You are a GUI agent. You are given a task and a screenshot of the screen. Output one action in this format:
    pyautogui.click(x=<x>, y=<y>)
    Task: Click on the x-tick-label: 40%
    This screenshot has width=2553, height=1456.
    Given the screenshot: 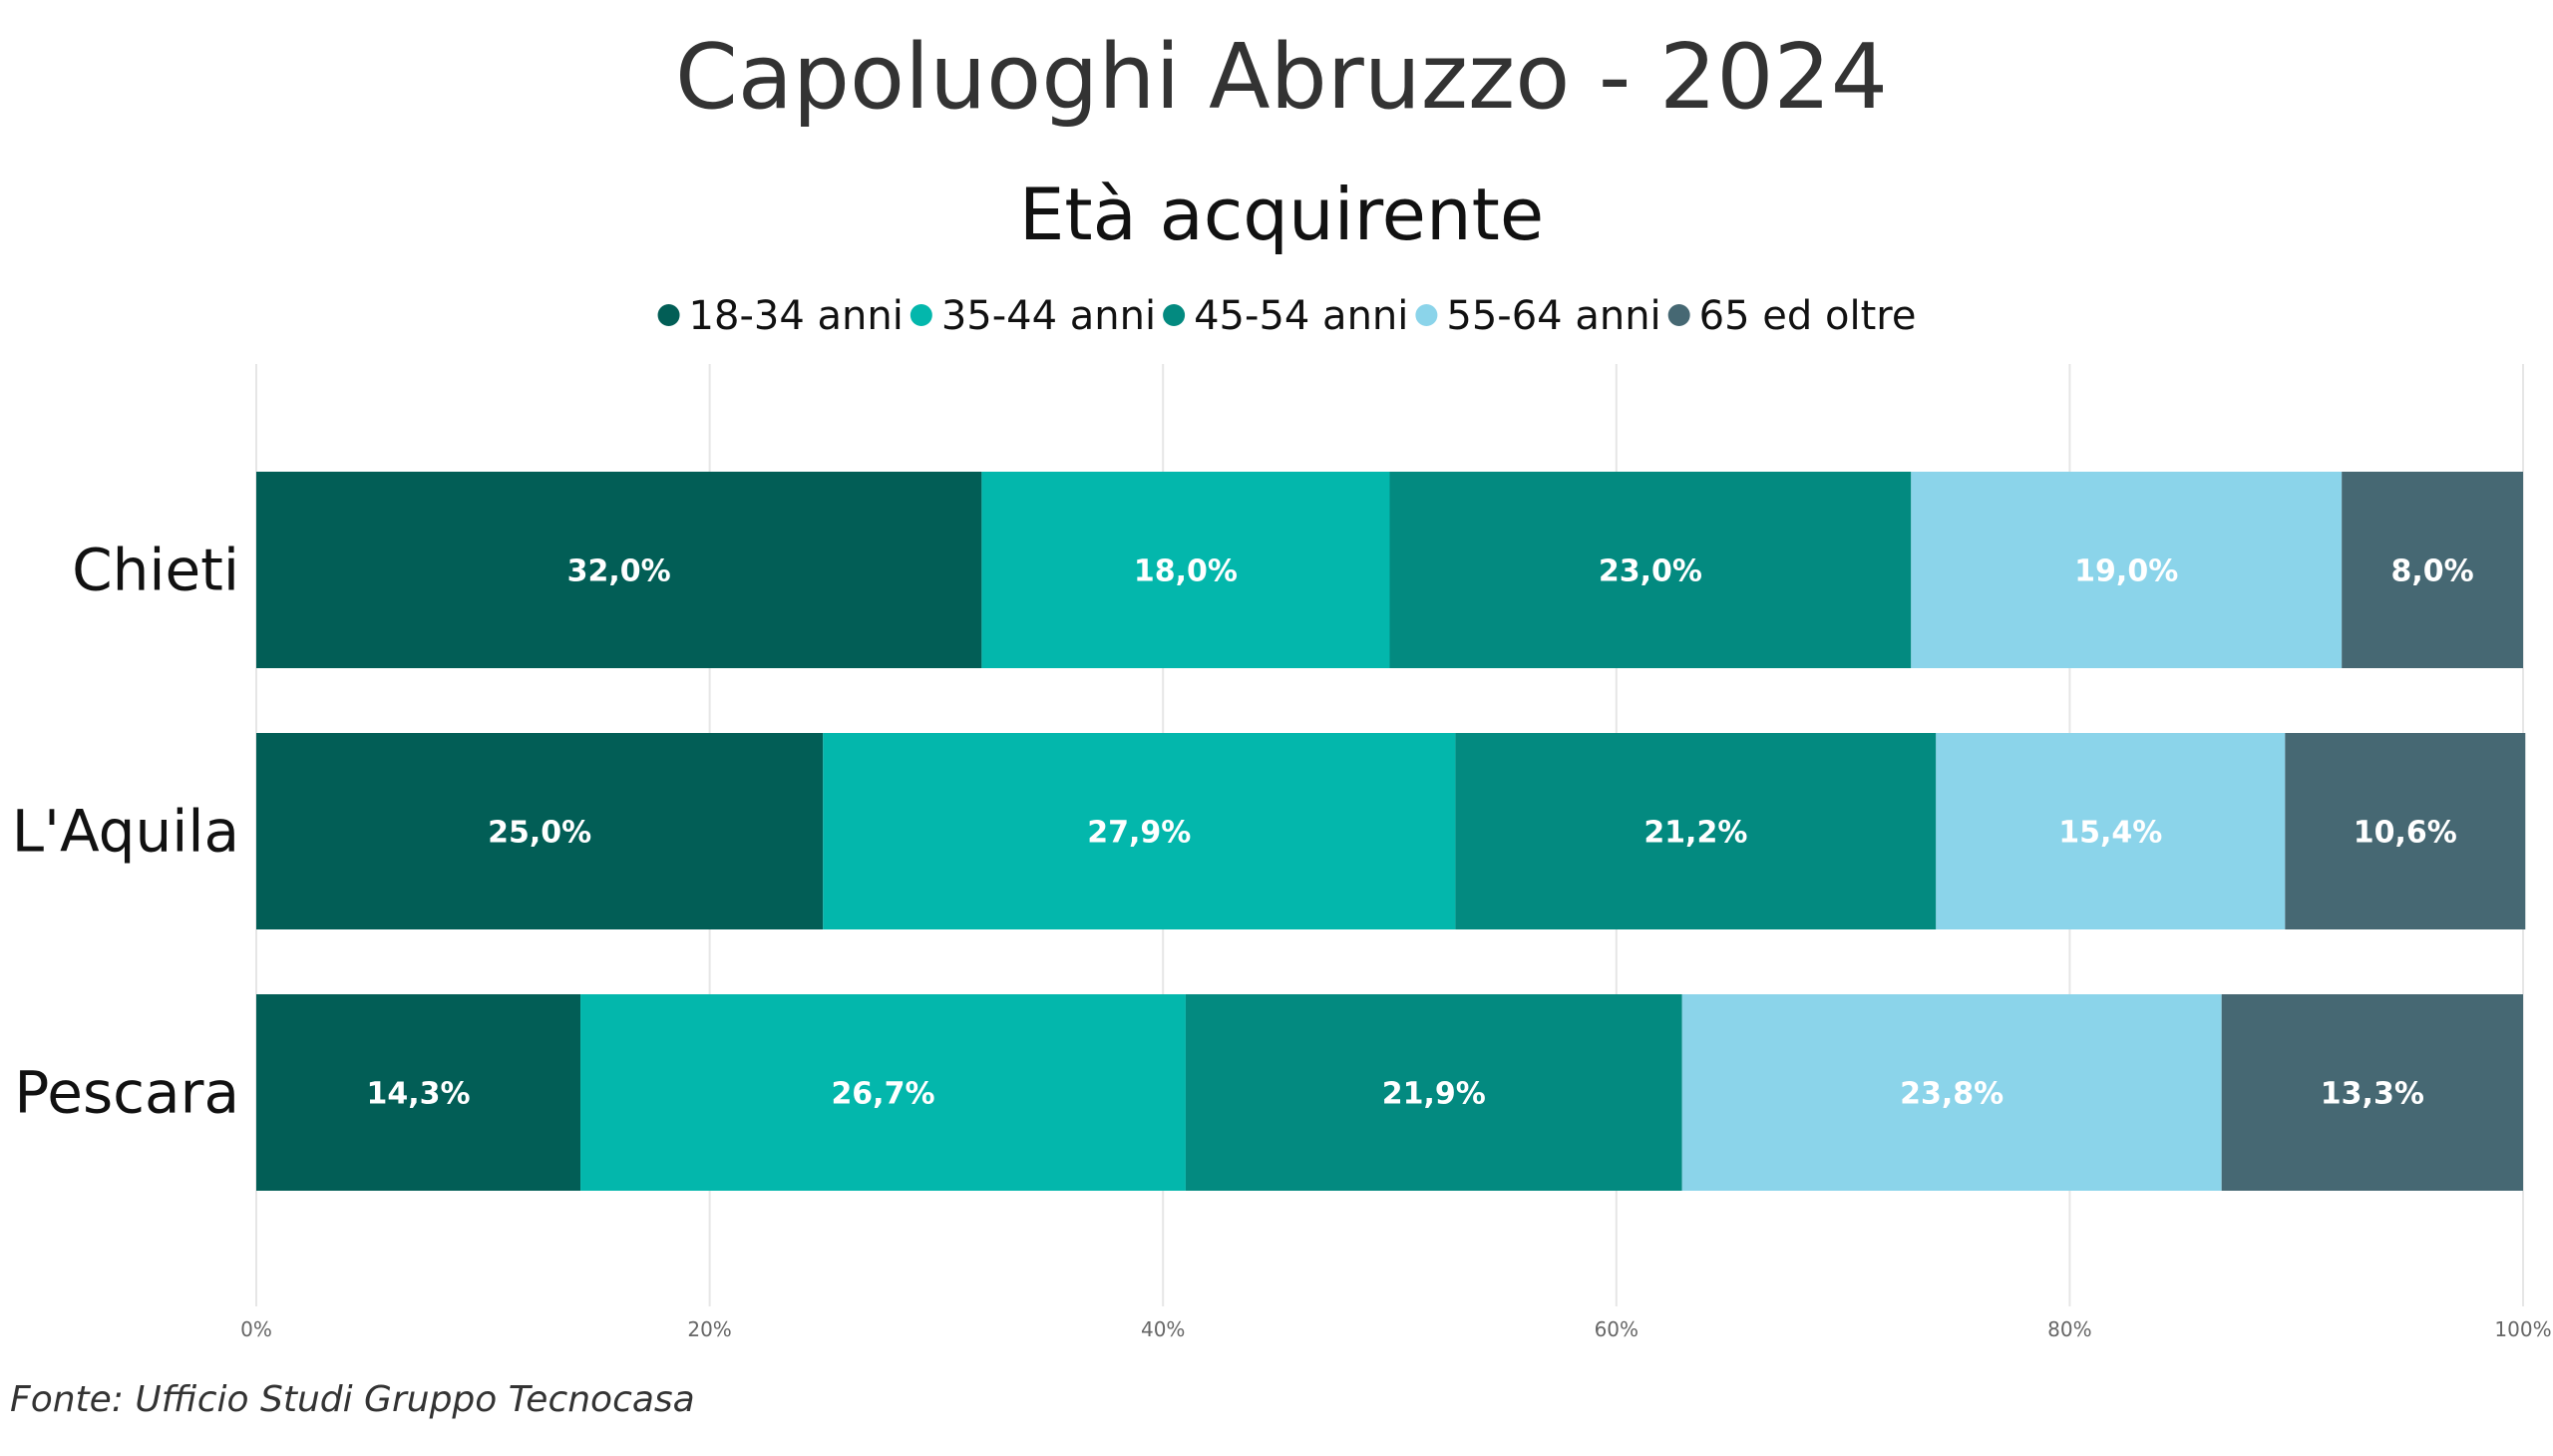 What is the action you would take?
    pyautogui.click(x=1163, y=1329)
    